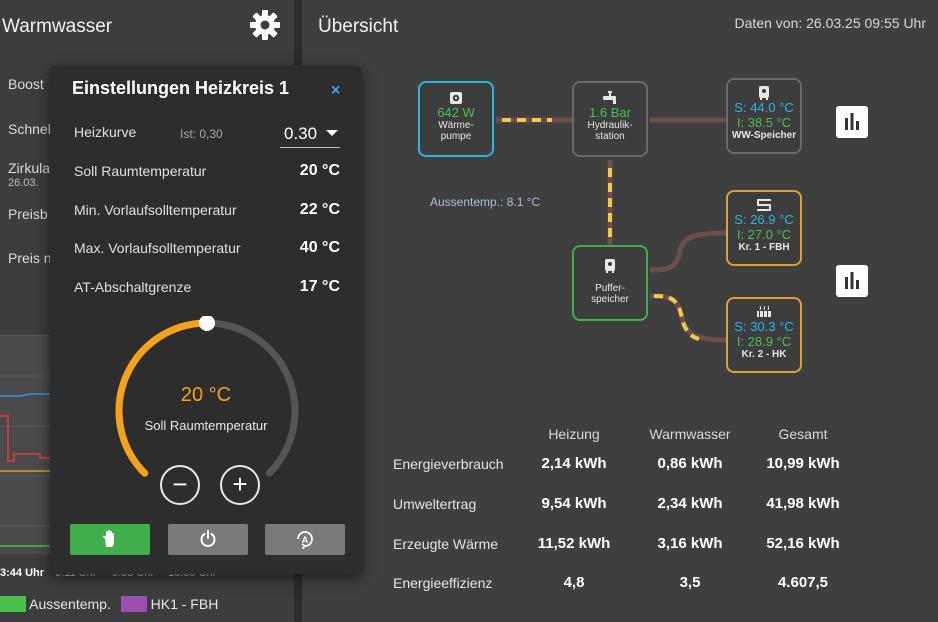 The image size is (938, 622). I want to click on hydraulic-pipes, so click(611, 230).